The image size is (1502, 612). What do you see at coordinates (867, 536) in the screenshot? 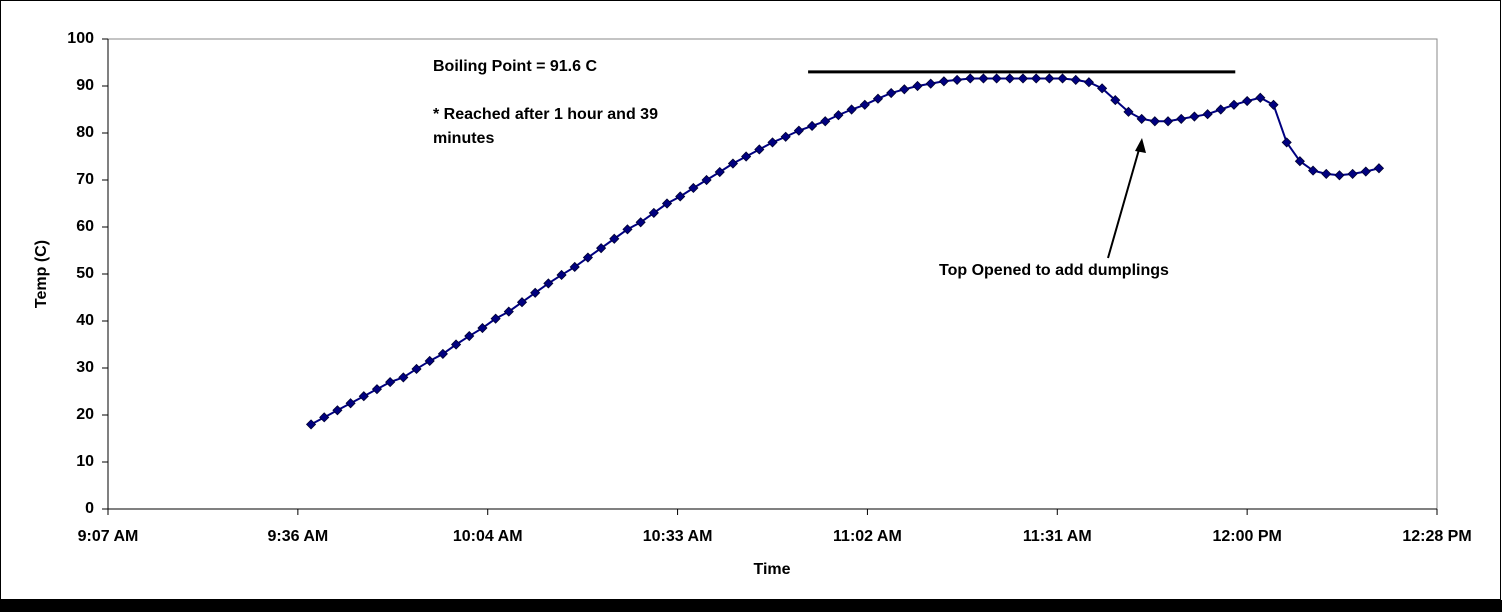
I see `x-tick-label: 11:02 AM` at bounding box center [867, 536].